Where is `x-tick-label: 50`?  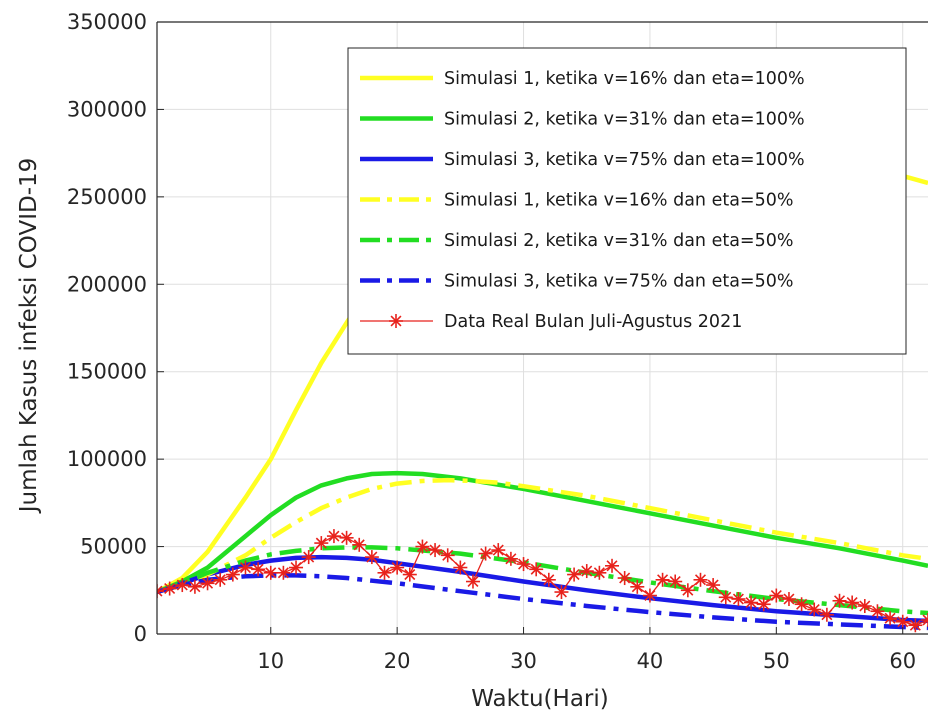 x-tick-label: 50 is located at coordinates (776, 661).